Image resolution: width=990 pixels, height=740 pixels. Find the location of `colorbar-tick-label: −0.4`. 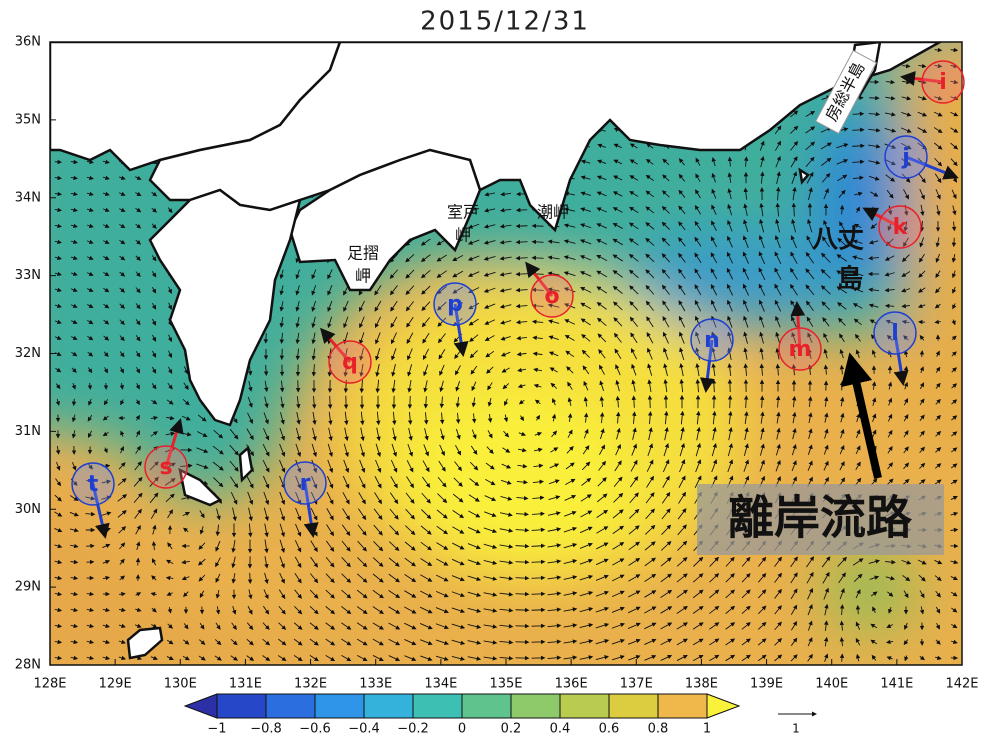

colorbar-tick-label: −0.4 is located at coordinates (364, 729).